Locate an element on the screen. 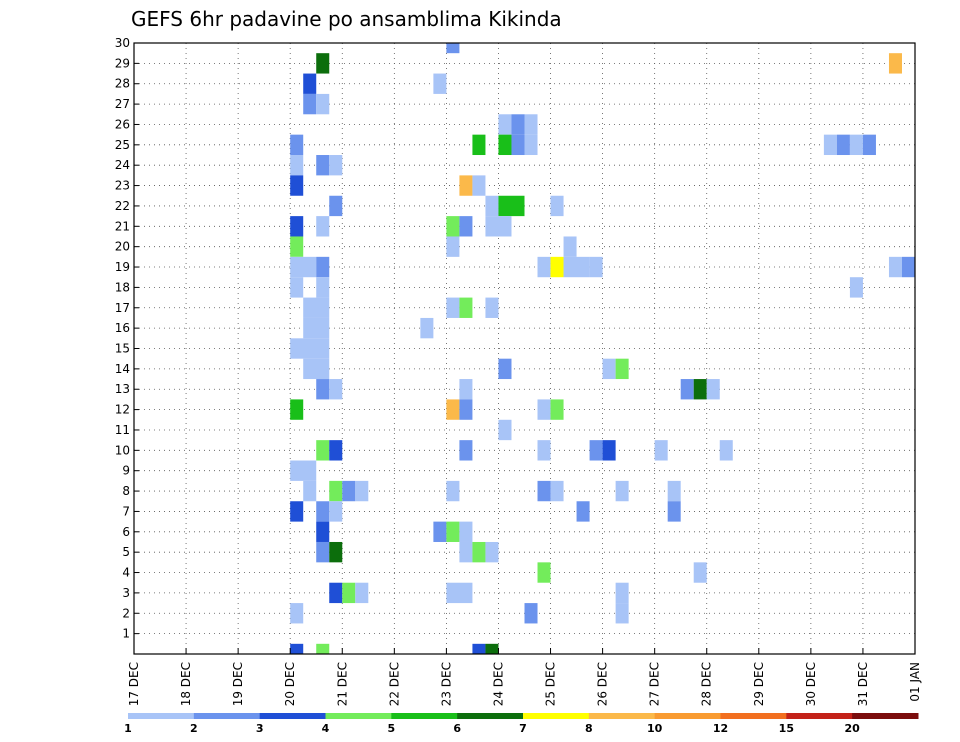 The width and height of the screenshot is (960, 742). y-tick-label: 28 is located at coordinates (122, 84).